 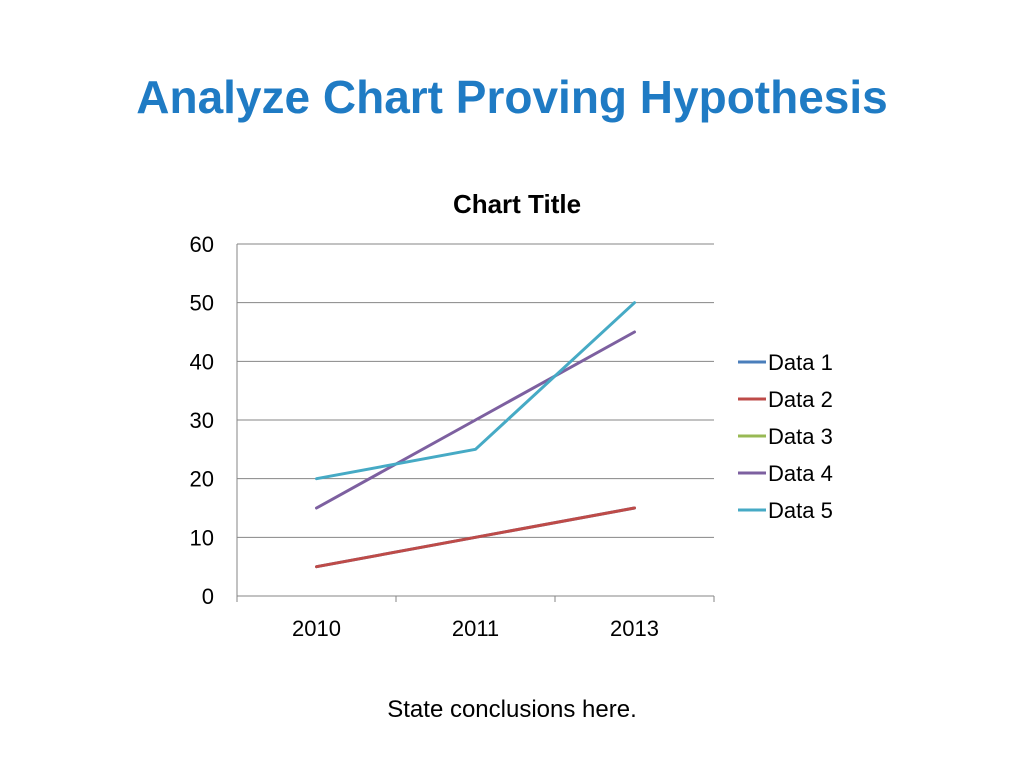 I want to click on x-axis: 2010 2011 2013, so click(x=475, y=618).